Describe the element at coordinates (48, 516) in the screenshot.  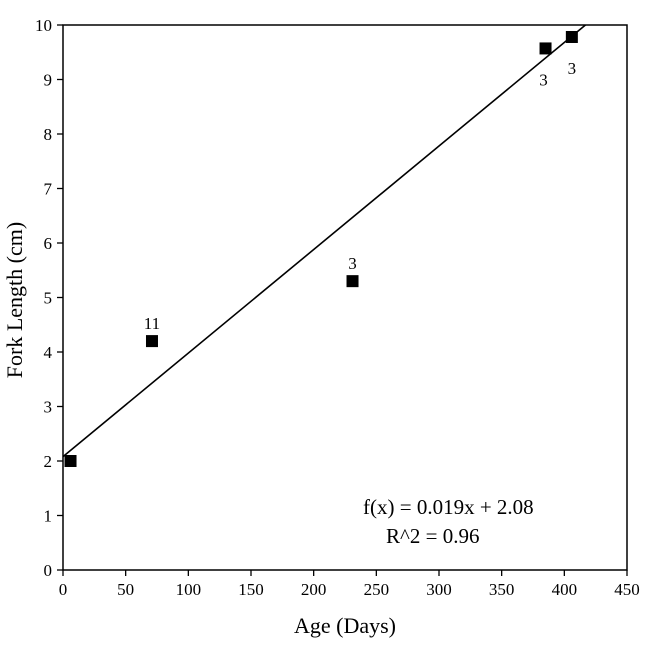
I see `y-tick-label: 1` at that location.